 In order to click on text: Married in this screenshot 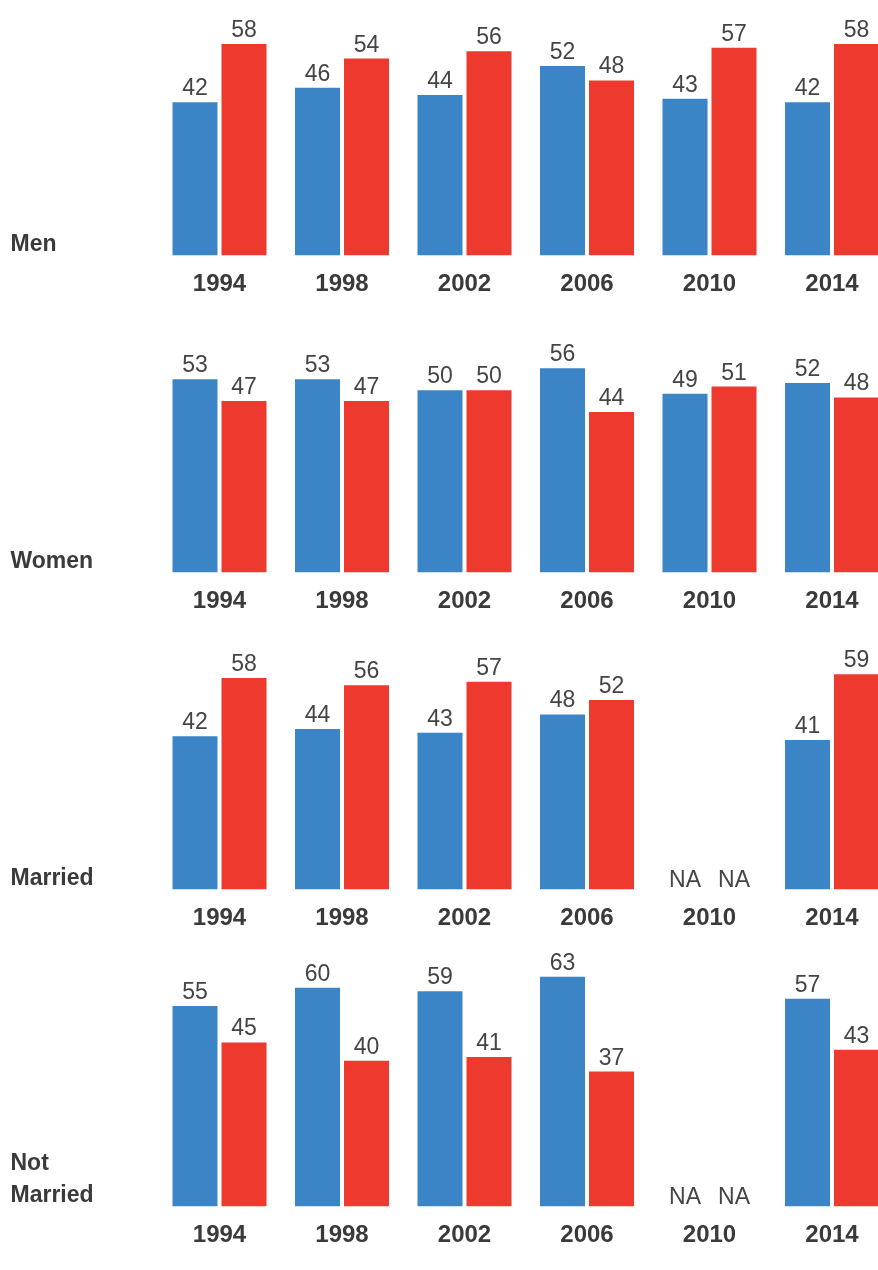, I will do `click(52, 876)`.